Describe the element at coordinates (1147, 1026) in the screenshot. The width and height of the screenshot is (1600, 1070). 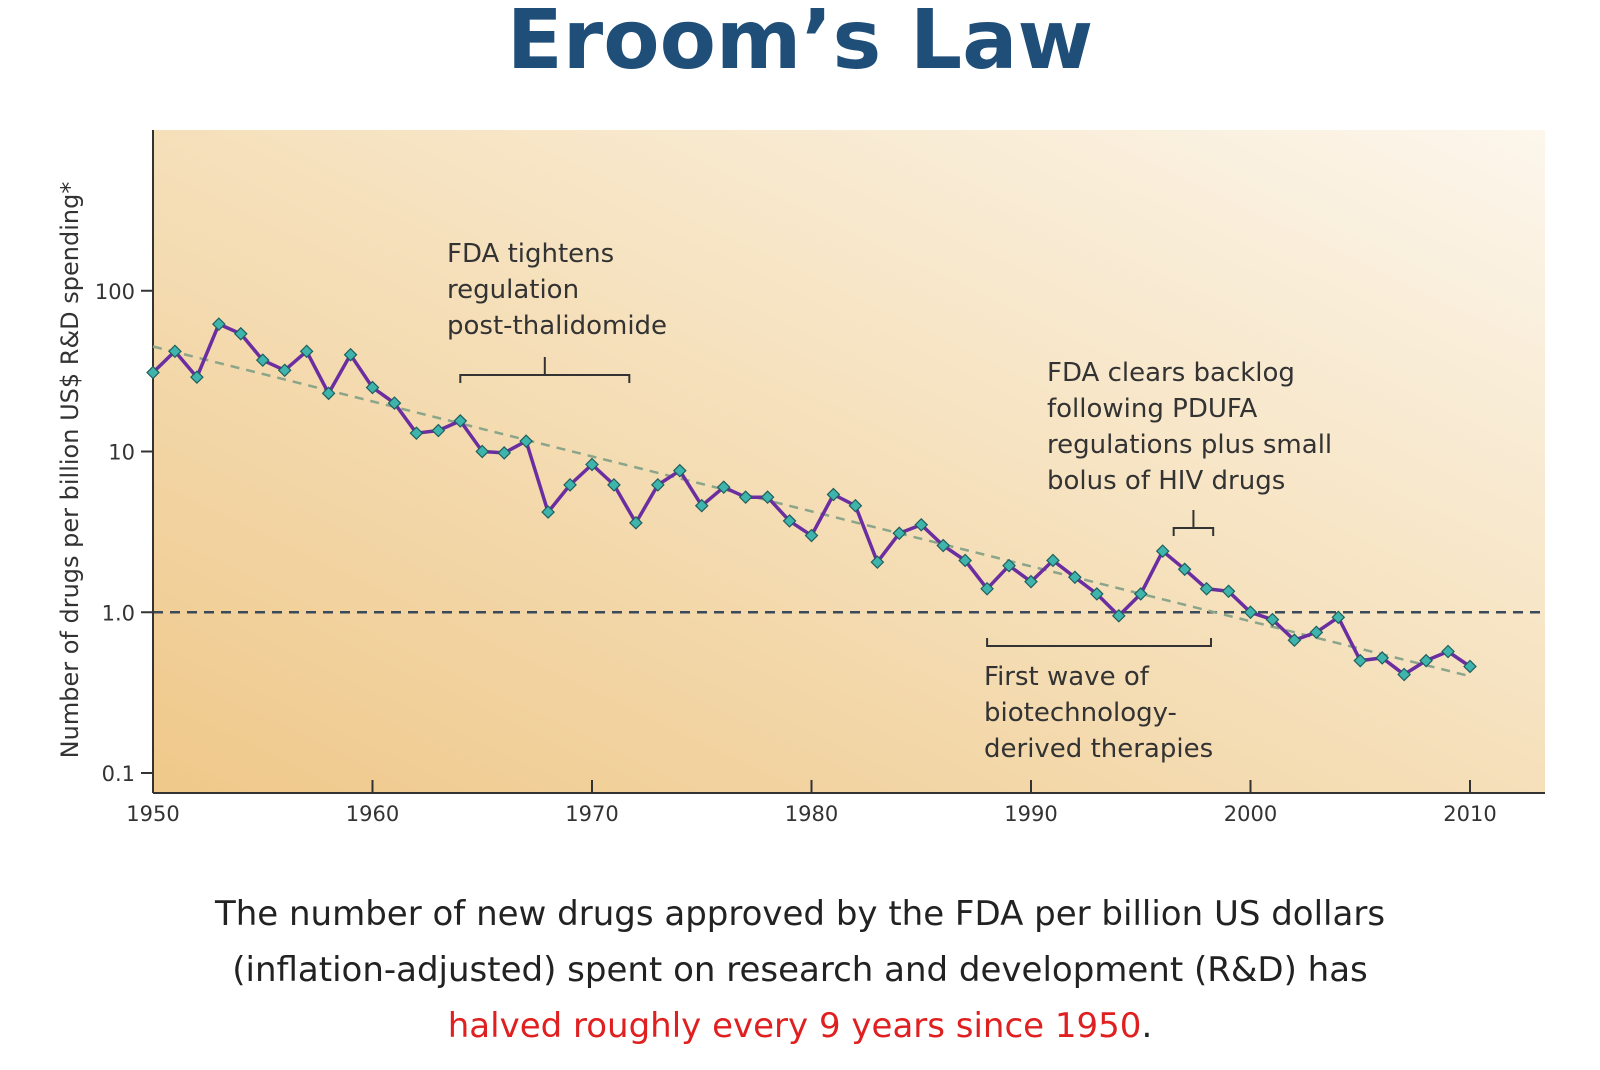
I see `caption-end: .` at that location.